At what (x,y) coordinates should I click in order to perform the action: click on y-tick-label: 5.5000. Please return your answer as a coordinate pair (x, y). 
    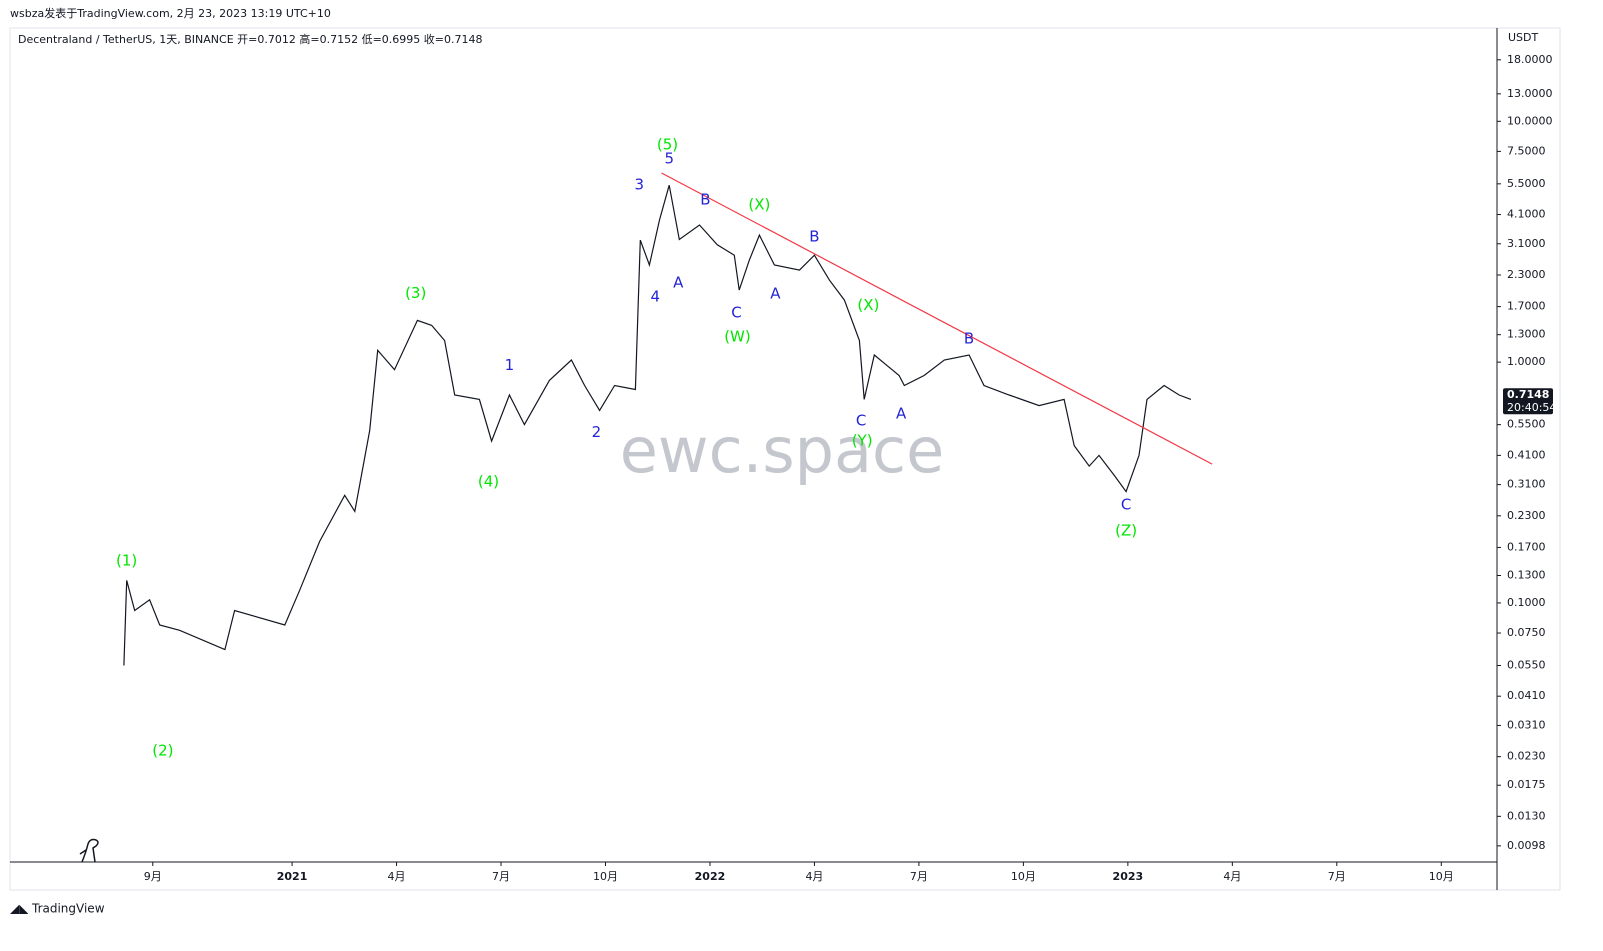
    Looking at the image, I should click on (1526, 183).